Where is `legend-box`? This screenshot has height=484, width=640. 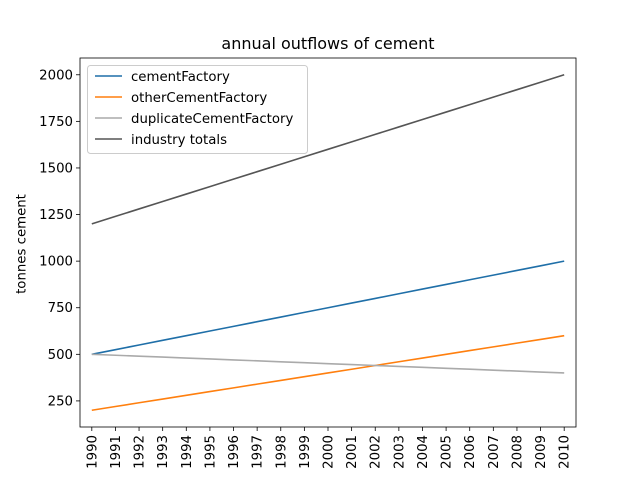
legend-box is located at coordinates (197, 109).